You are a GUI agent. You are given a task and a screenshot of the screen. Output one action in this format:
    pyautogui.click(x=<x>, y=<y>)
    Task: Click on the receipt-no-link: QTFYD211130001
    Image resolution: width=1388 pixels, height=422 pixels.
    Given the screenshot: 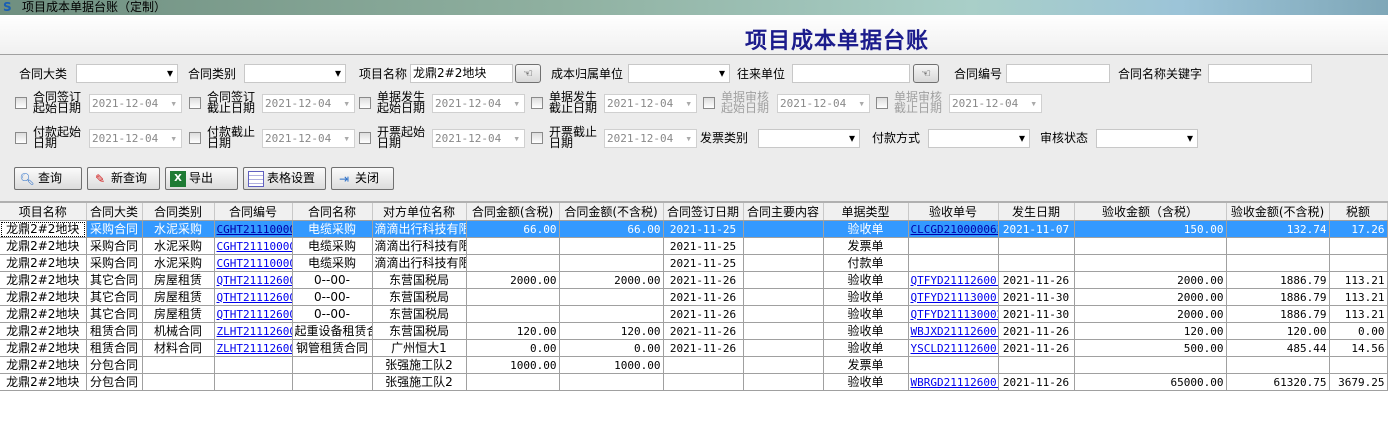 What is the action you would take?
    pyautogui.click(x=954, y=297)
    